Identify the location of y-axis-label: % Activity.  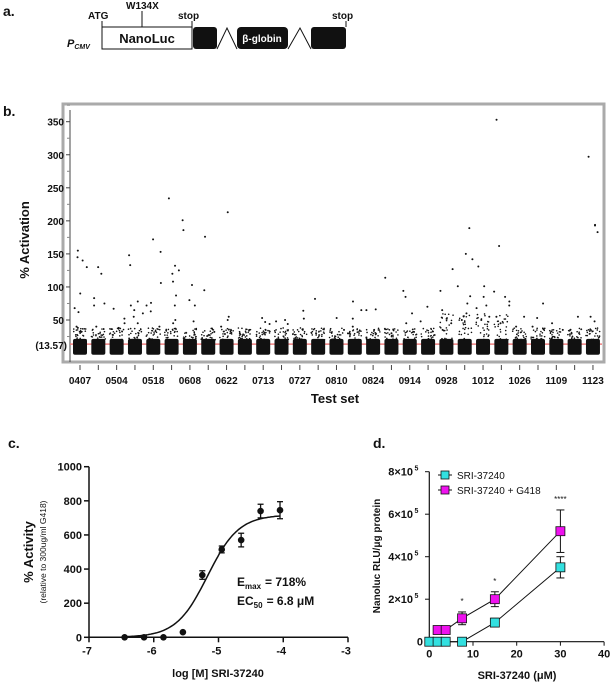
(28, 551).